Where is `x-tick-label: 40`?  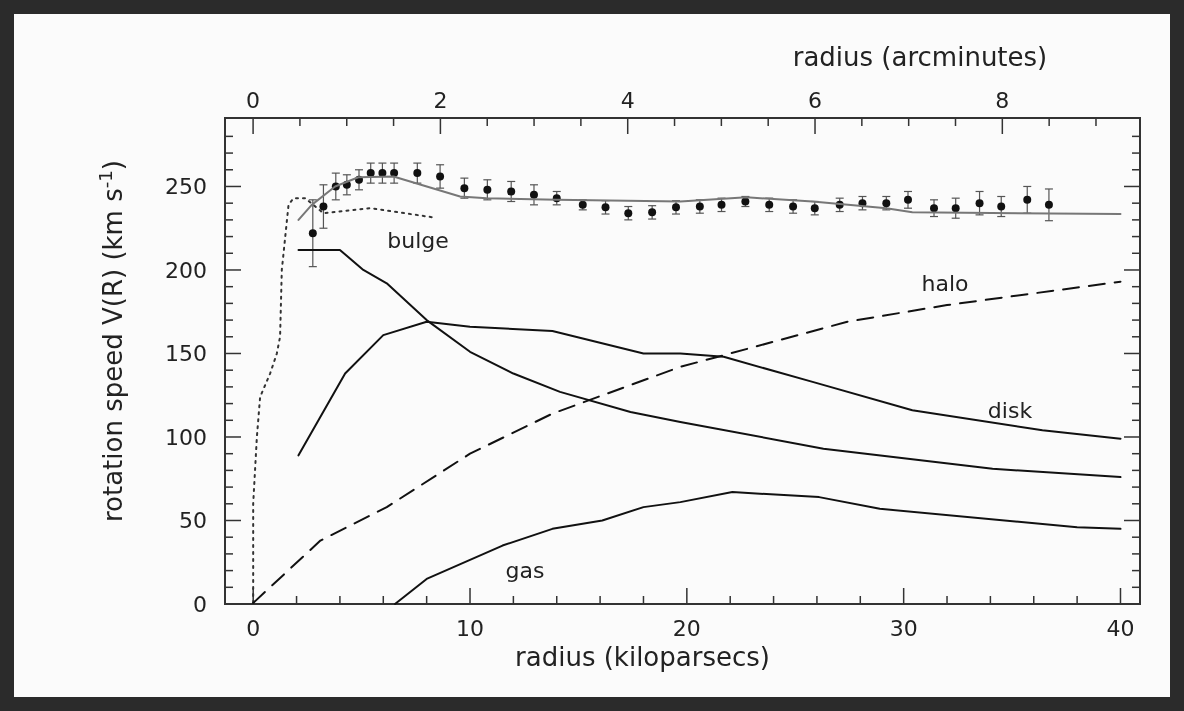
x-tick-label: 40 is located at coordinates (1120, 628).